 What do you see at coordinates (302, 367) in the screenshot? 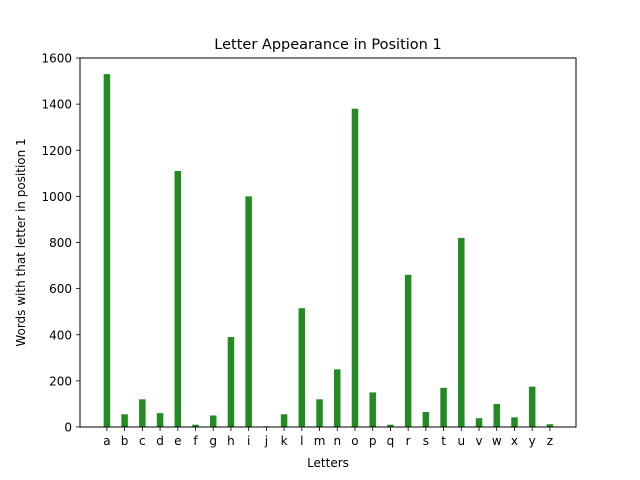
I see `bar-l` at bounding box center [302, 367].